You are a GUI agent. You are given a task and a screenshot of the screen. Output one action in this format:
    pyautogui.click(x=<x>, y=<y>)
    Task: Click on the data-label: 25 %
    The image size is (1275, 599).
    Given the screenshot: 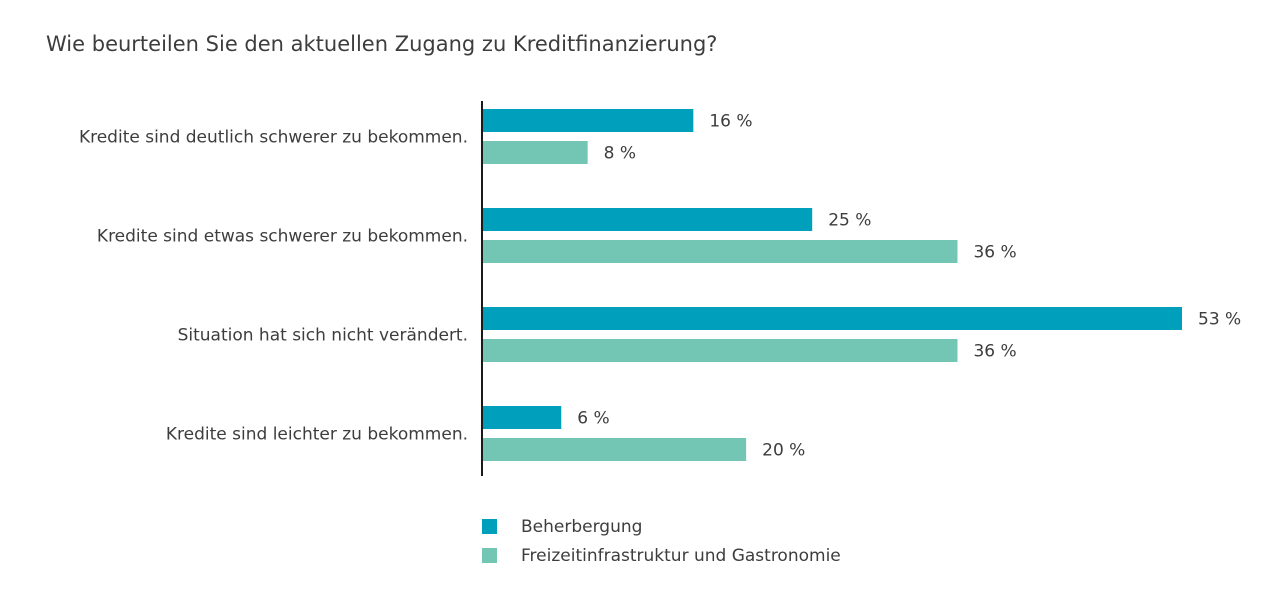 What is the action you would take?
    pyautogui.click(x=849, y=221)
    